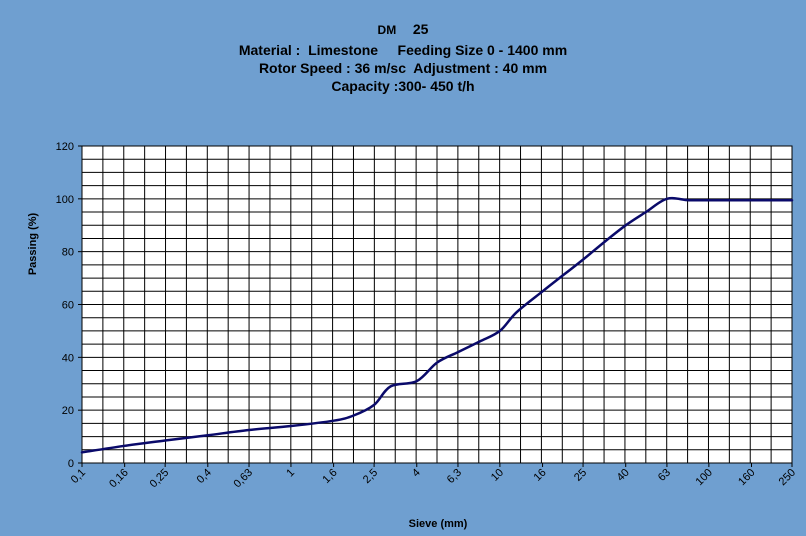 This screenshot has width=806, height=536. Describe the element at coordinates (68, 358) in the screenshot. I see `y-tick-label: 40` at that location.